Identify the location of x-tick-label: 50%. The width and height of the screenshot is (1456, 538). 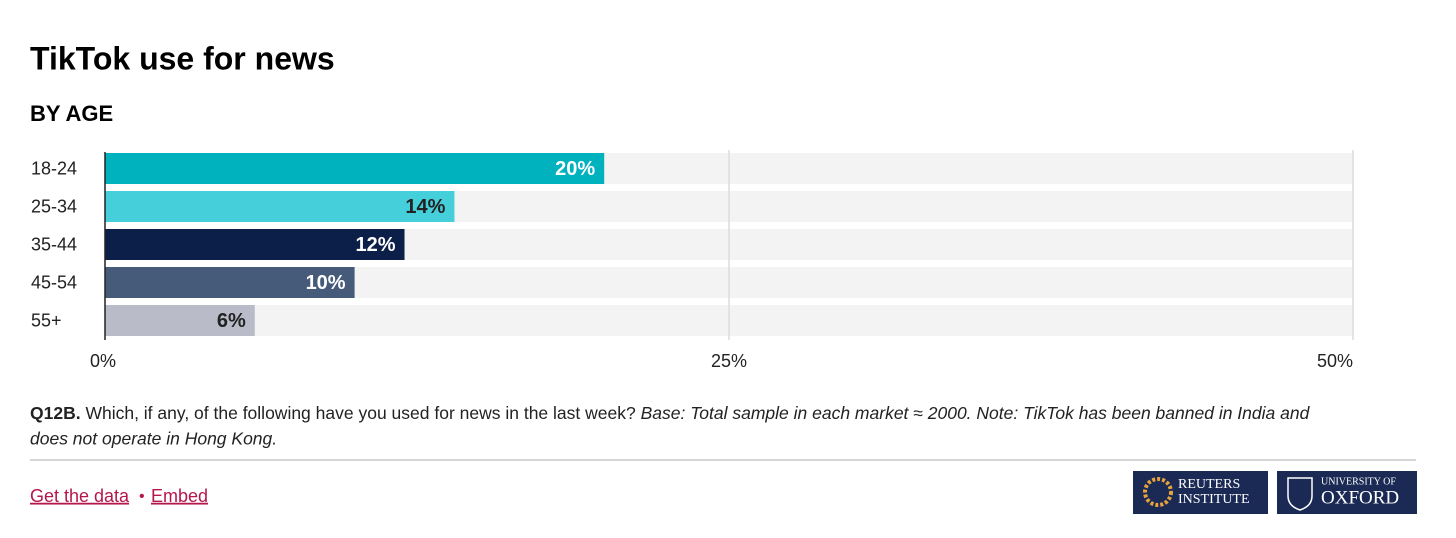
(1335, 361).